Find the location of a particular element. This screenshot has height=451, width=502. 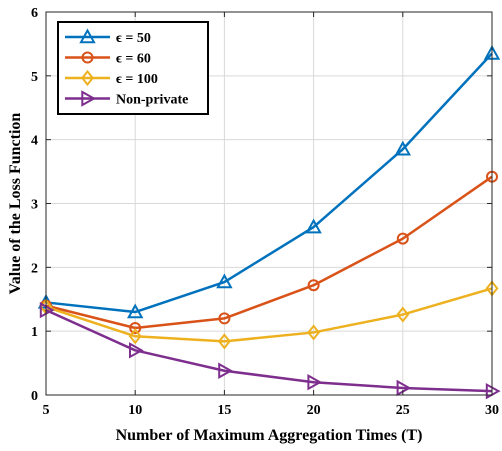

x-tick-label: 10 is located at coordinates (135, 410).